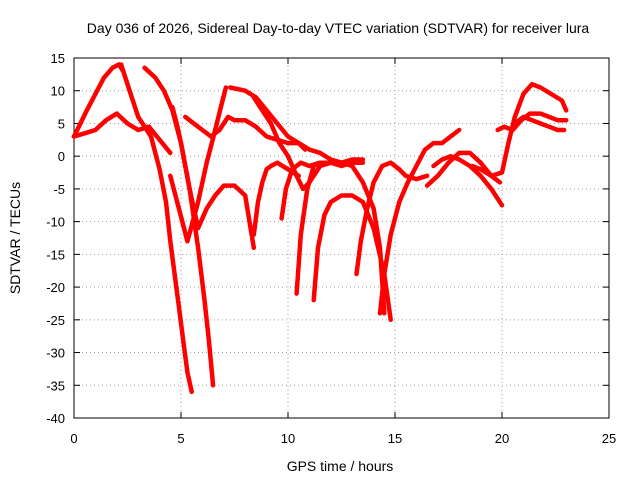  Describe the element at coordinates (58, 58) in the screenshot. I see `y-tick-label: 15` at that location.